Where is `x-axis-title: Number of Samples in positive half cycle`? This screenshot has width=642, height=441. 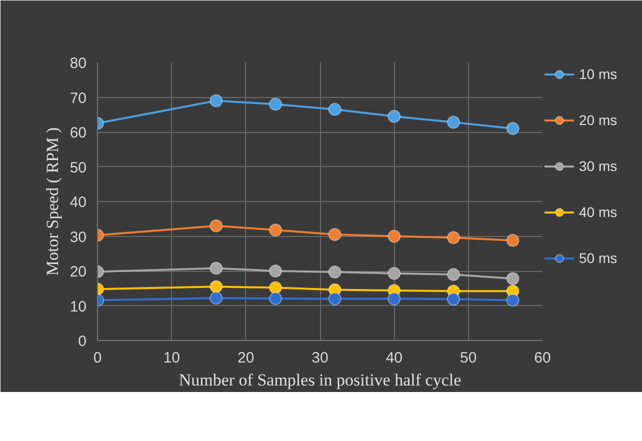 x-axis-title: Number of Samples in positive half cycle is located at coordinates (320, 380).